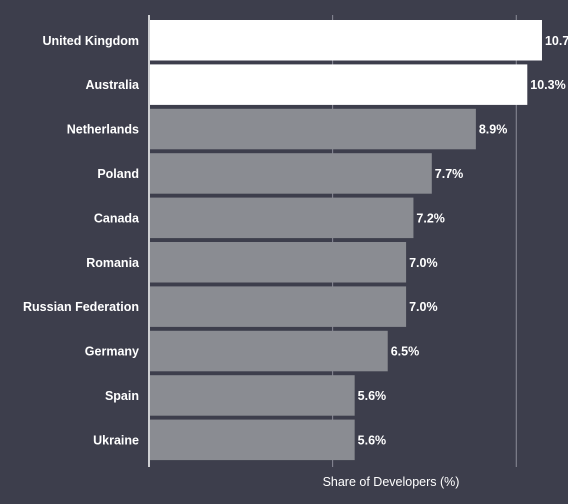  I want to click on category-label: United Kingdom, so click(90, 41).